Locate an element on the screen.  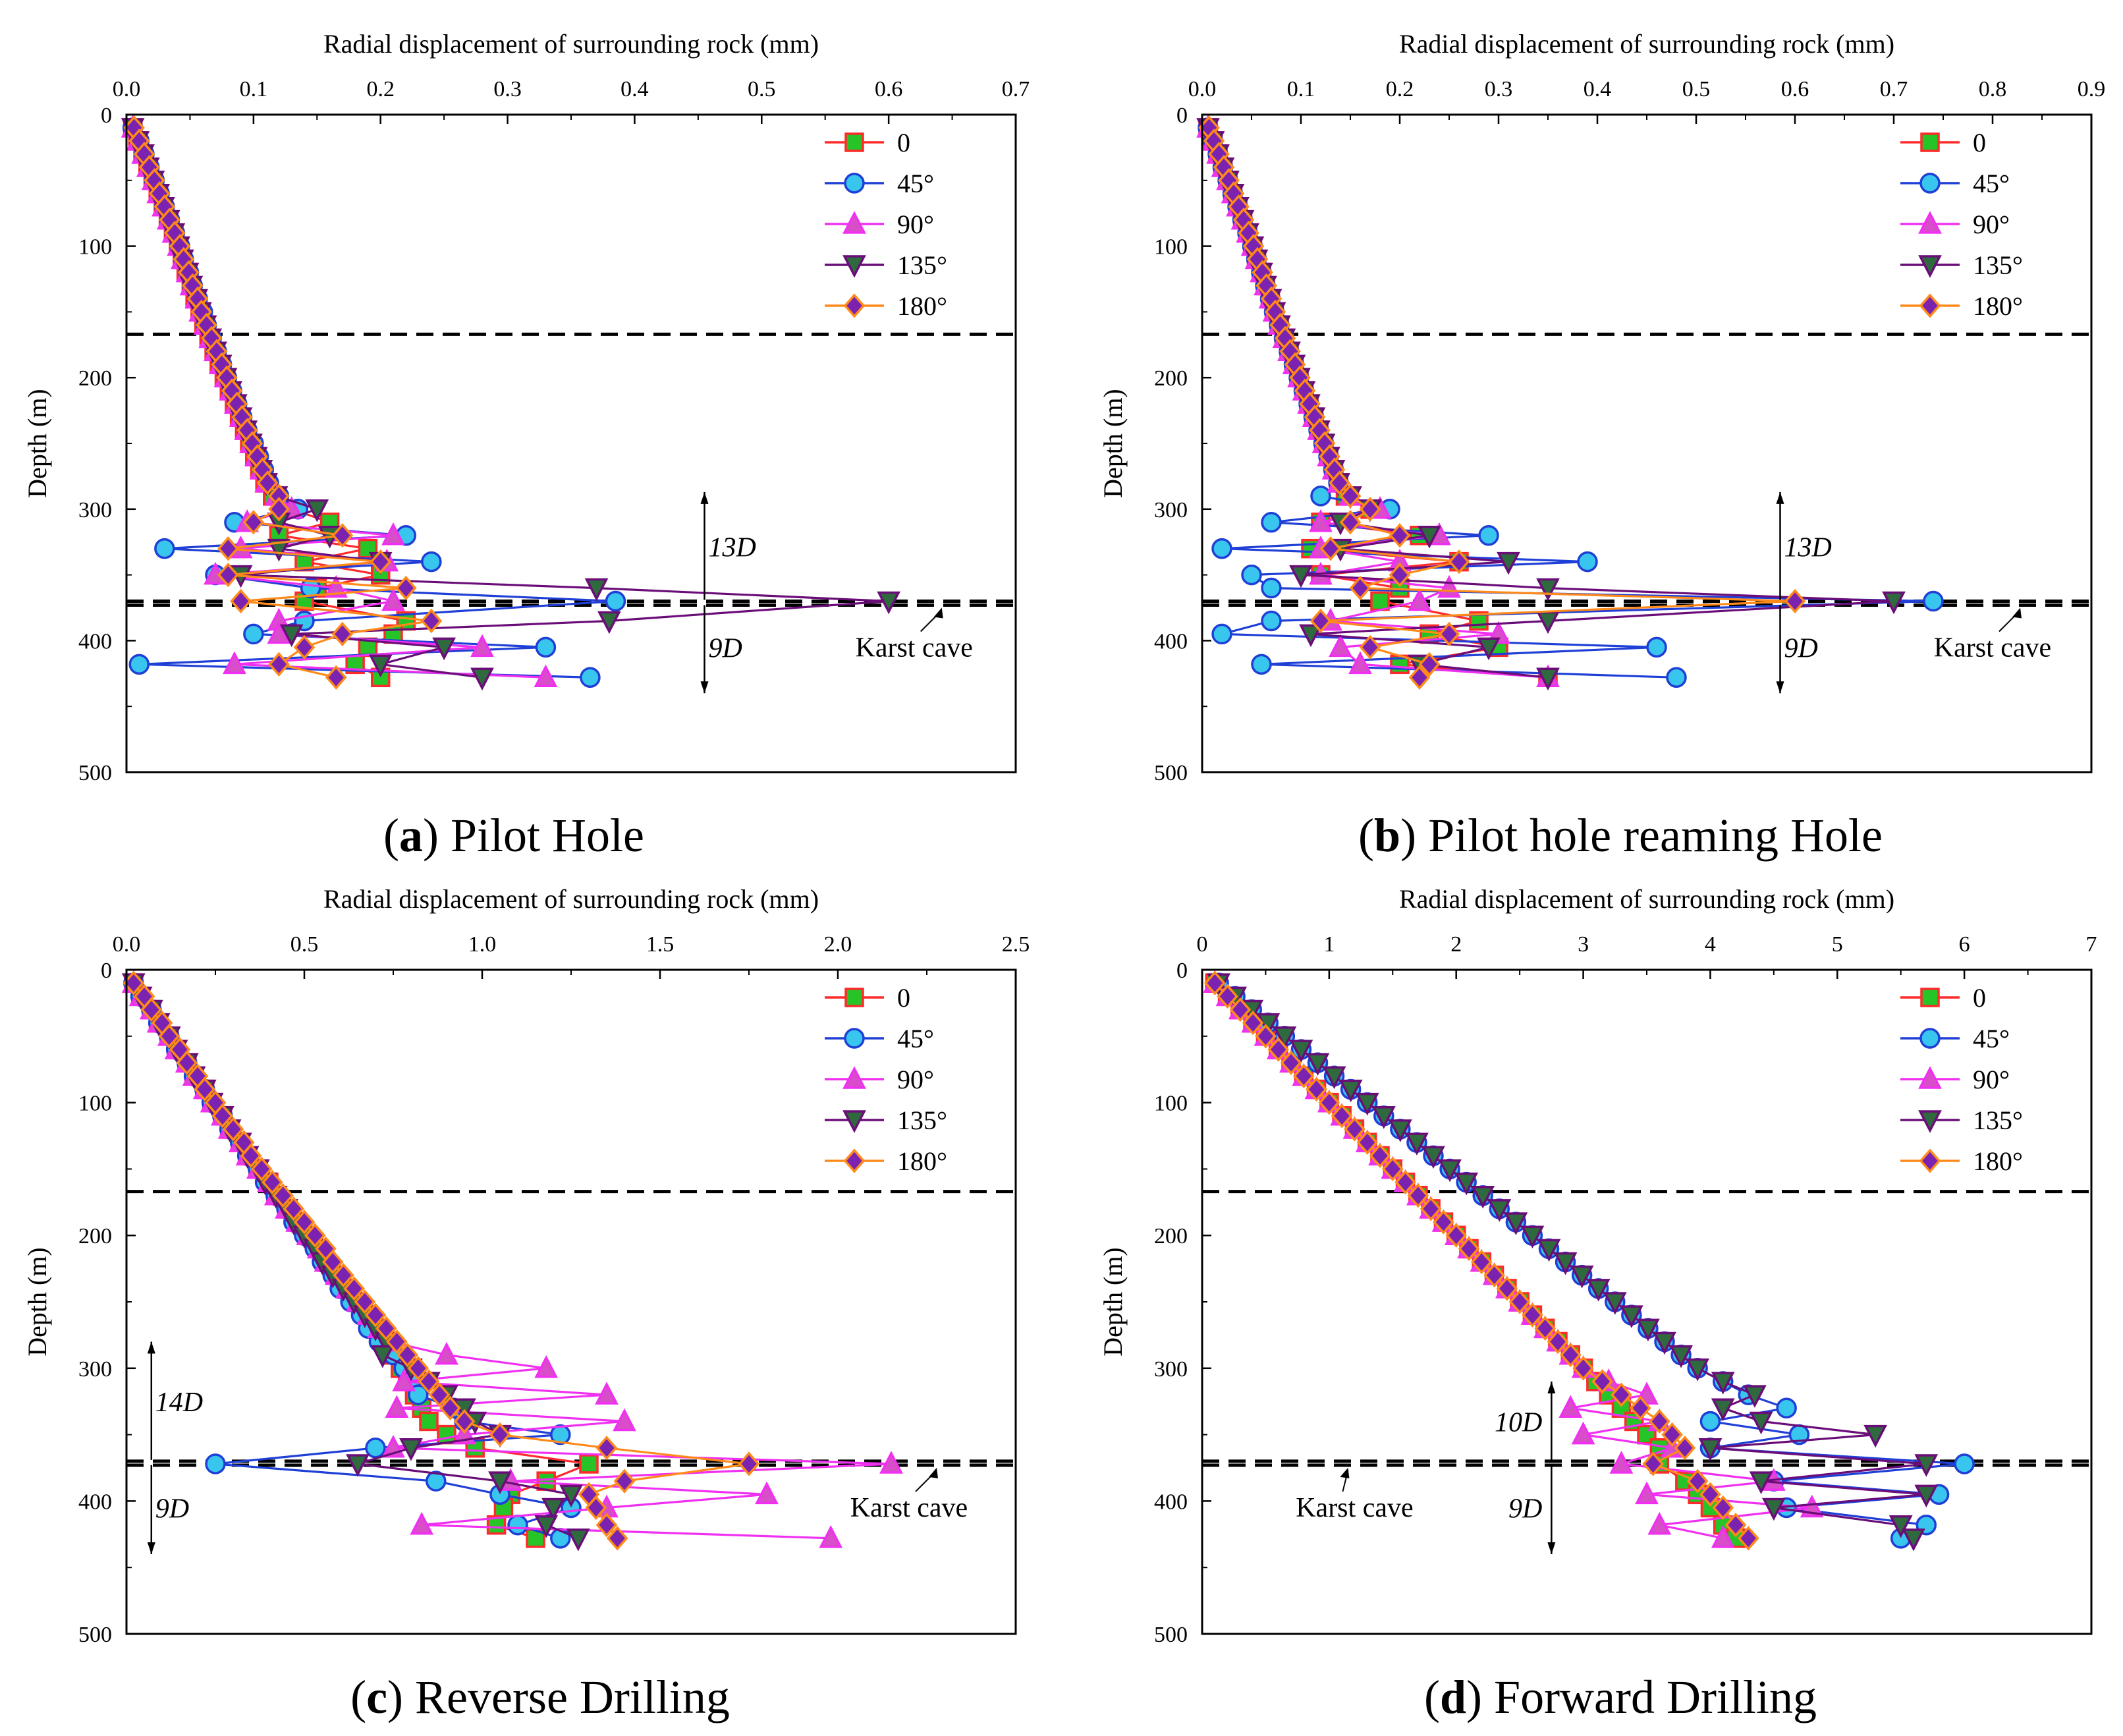
x-tick-label: 3 is located at coordinates (1584, 944).